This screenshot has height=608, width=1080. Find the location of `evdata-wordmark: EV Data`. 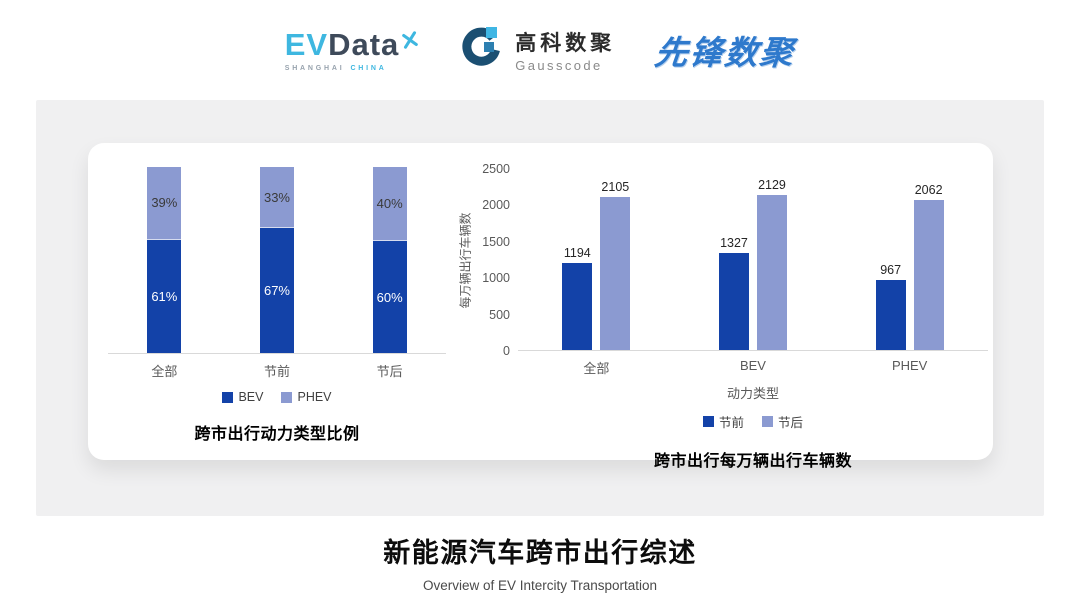

evdata-wordmark: EV Data is located at coordinates (352, 44).